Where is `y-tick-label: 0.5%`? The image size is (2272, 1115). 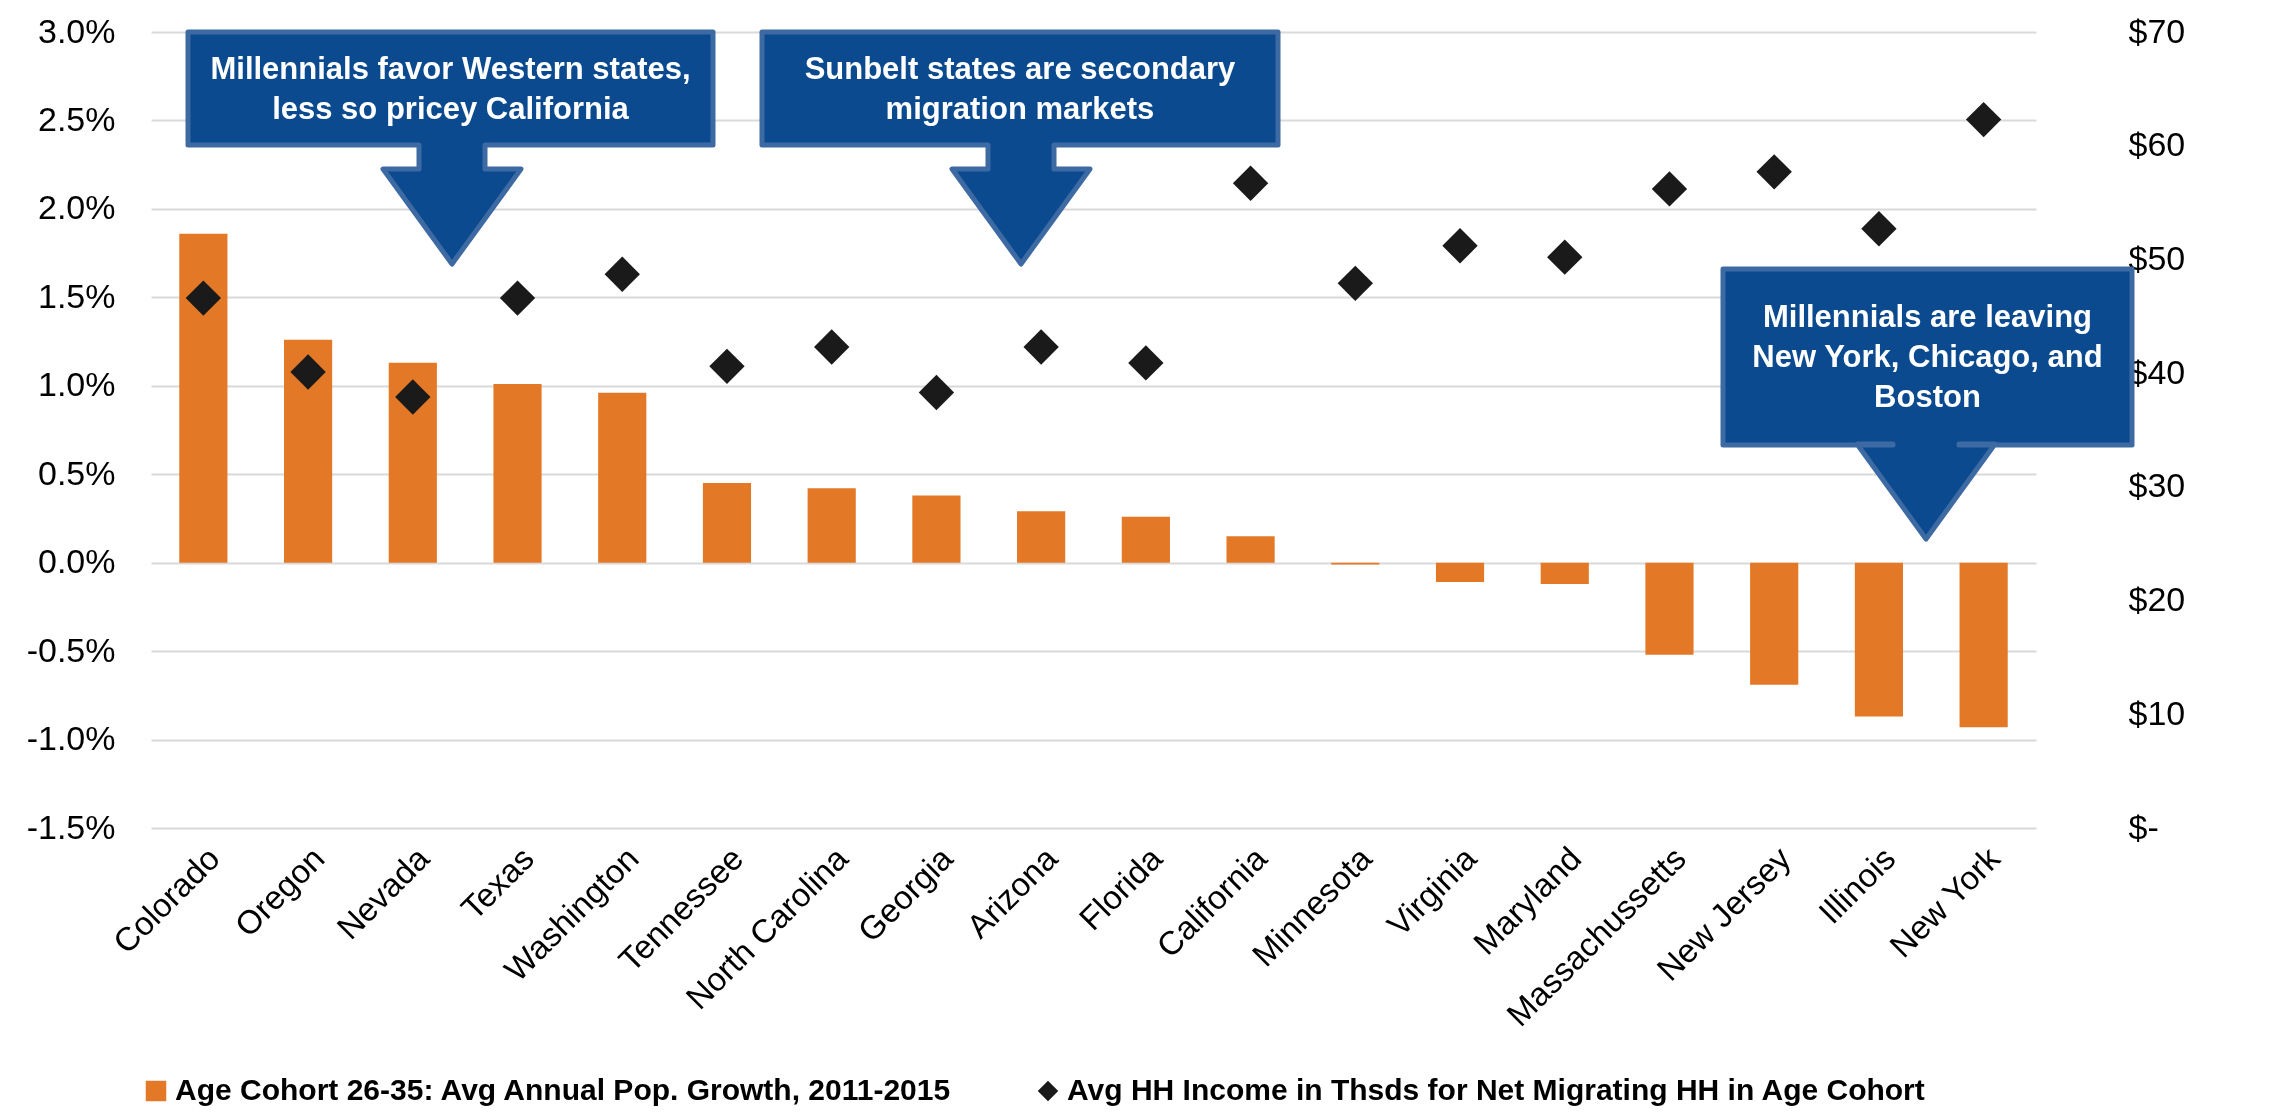 y-tick-label: 0.5% is located at coordinates (77, 472).